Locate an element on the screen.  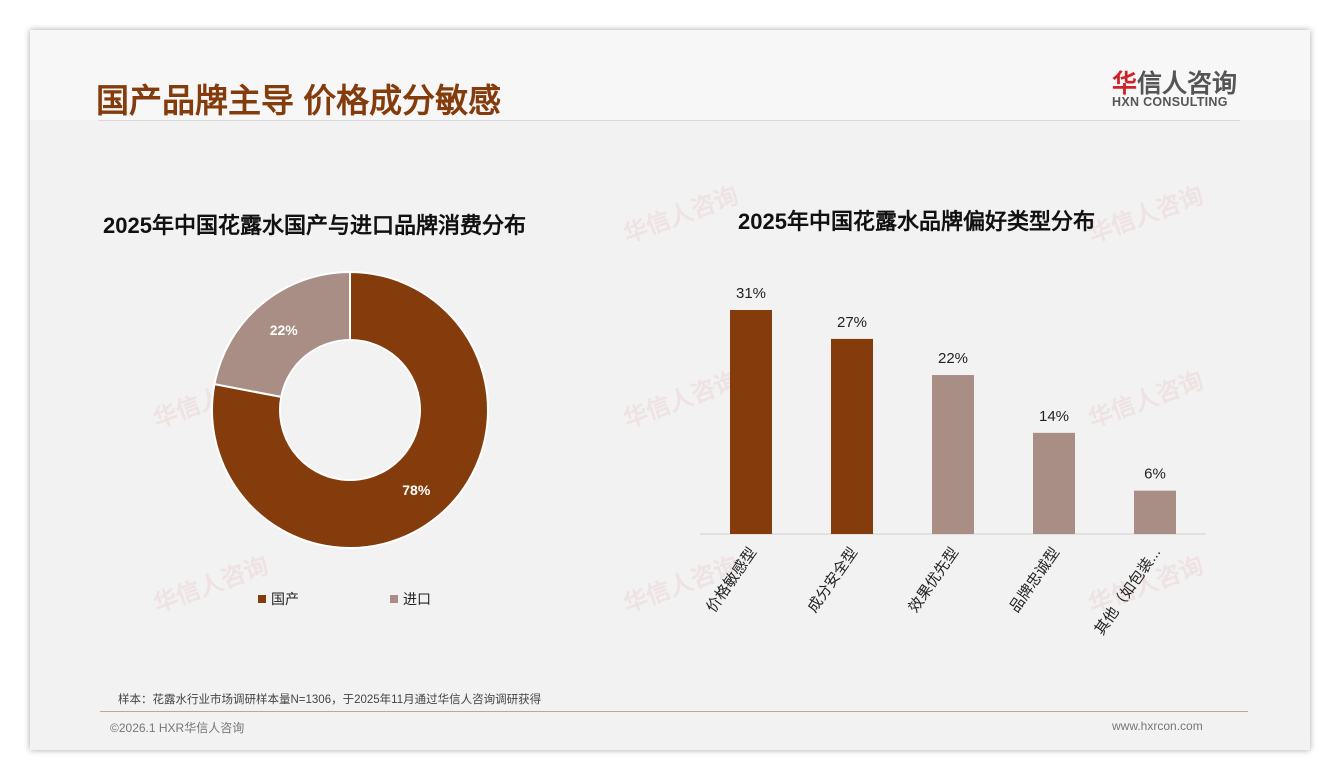
x-tick-0: 价格敏感型 is located at coordinates (731, 580).